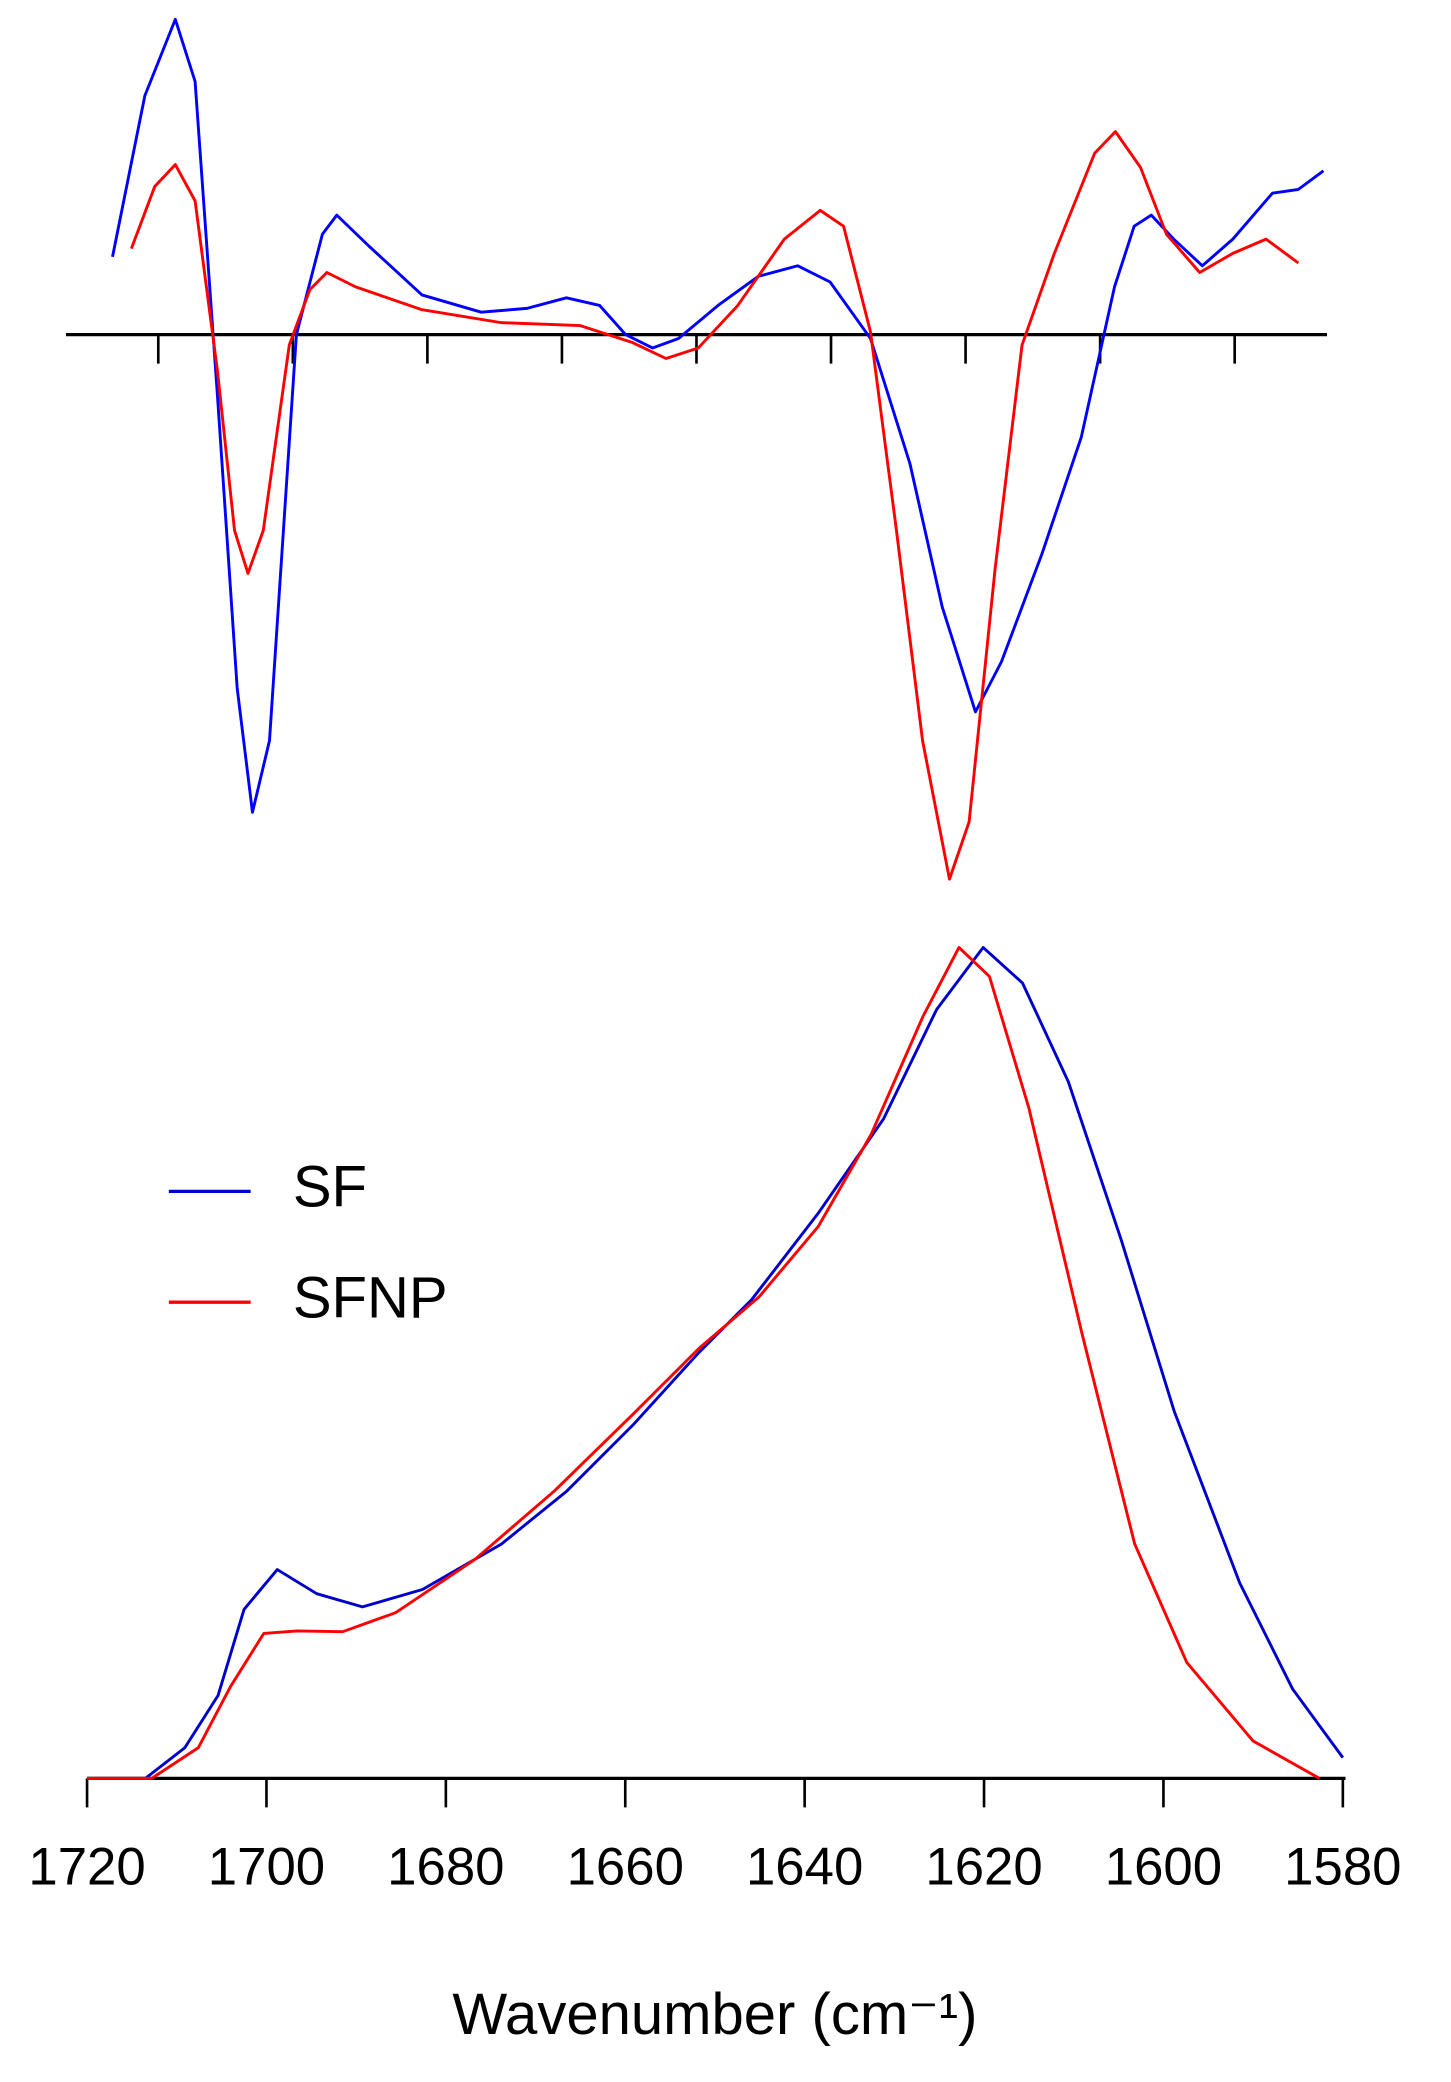 The image size is (1451, 2082). What do you see at coordinates (86, 1867) in the screenshot?
I see `x-tick-label: 1720` at bounding box center [86, 1867].